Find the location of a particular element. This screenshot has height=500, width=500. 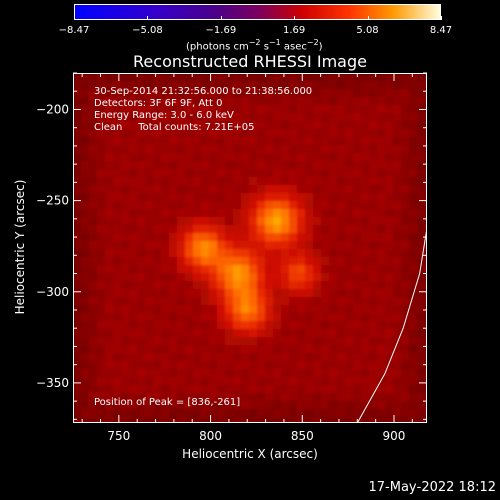

y-tick-label: −200 is located at coordinates (52, 109).